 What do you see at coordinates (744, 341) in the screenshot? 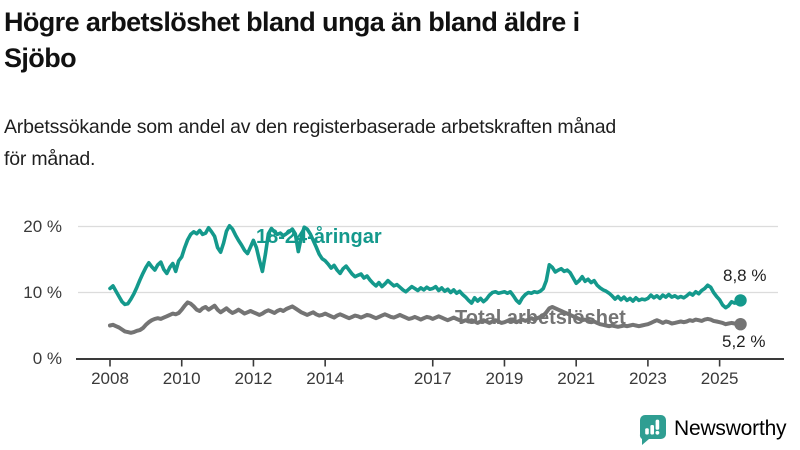
I see `end-value-total: 5,2 %` at bounding box center [744, 341].